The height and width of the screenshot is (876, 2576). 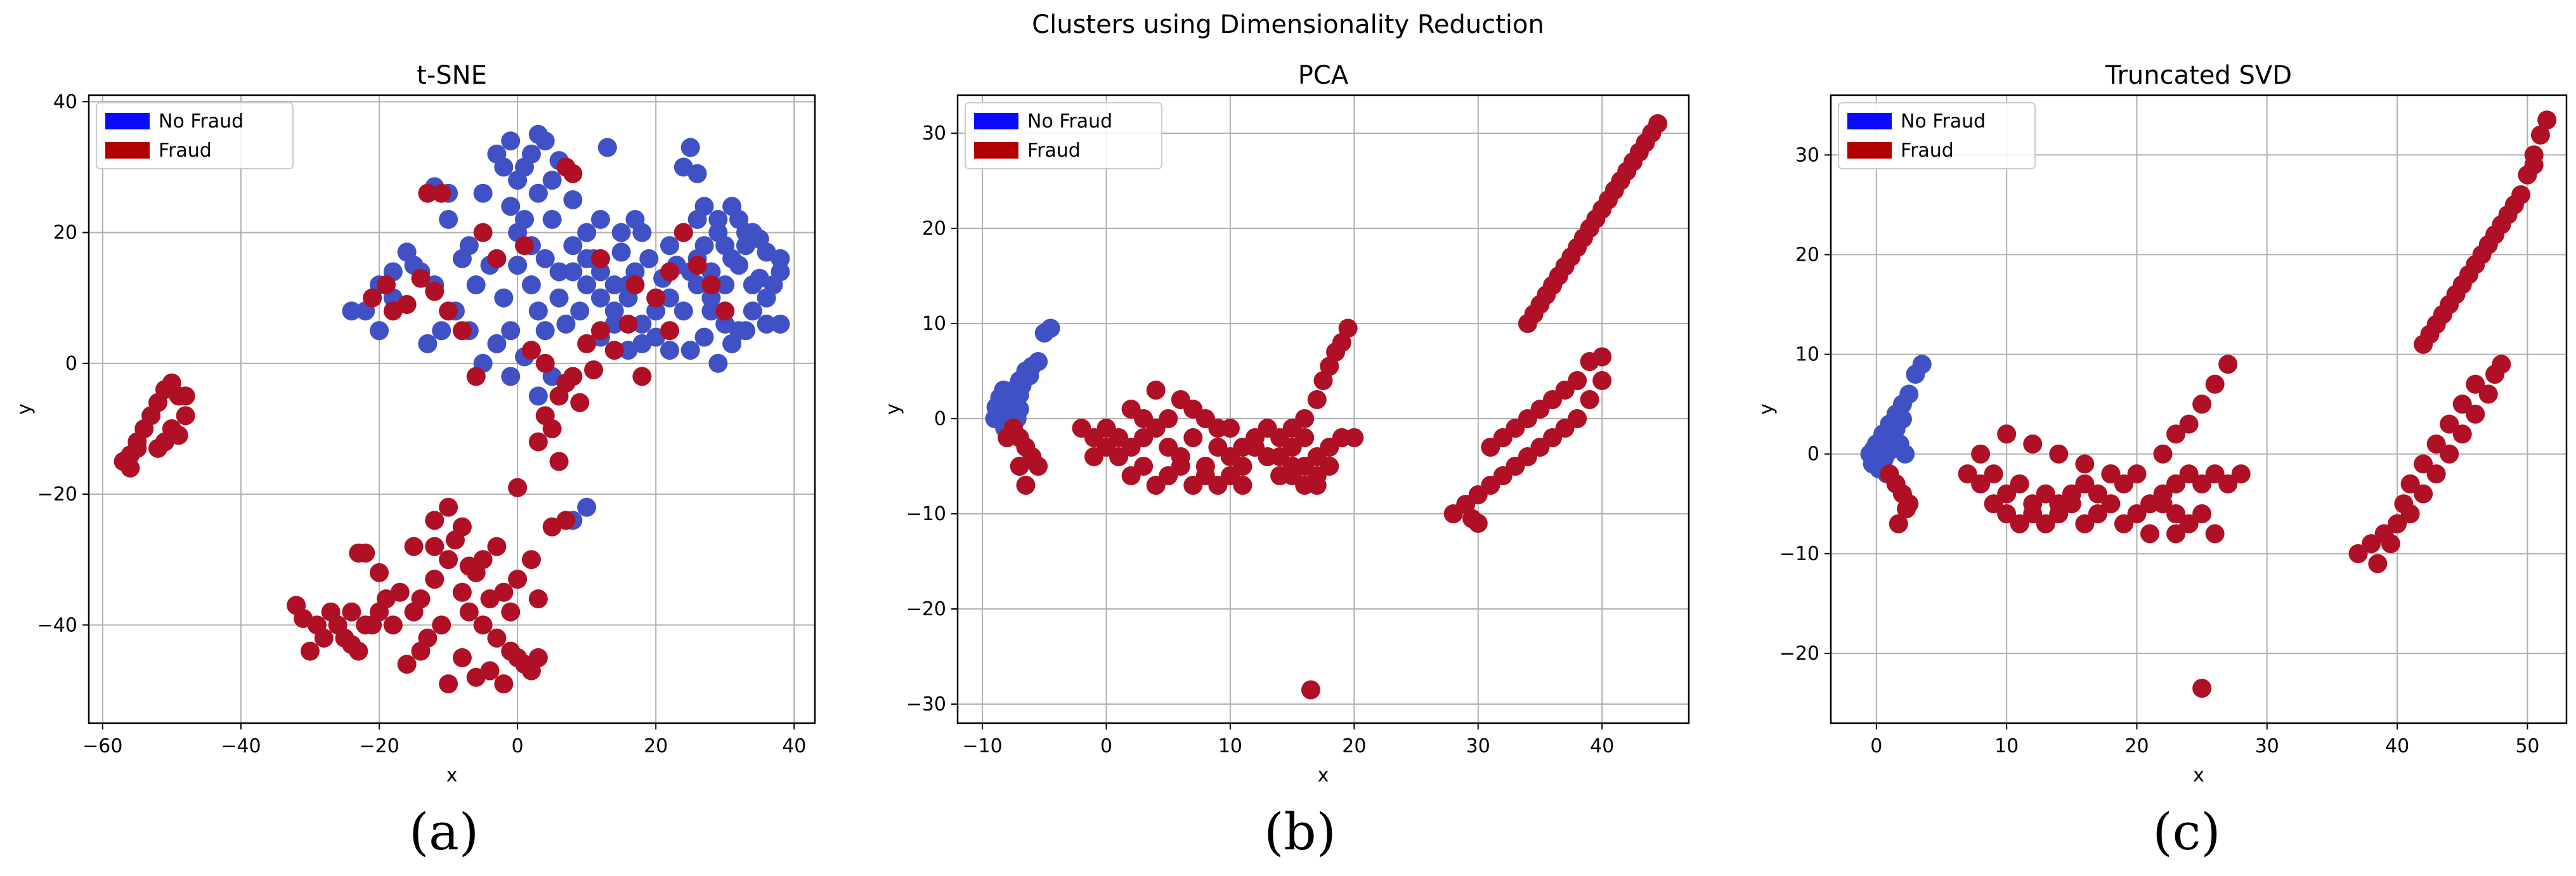 What do you see at coordinates (982, 746) in the screenshot?
I see `x-tick-label: −10` at bounding box center [982, 746].